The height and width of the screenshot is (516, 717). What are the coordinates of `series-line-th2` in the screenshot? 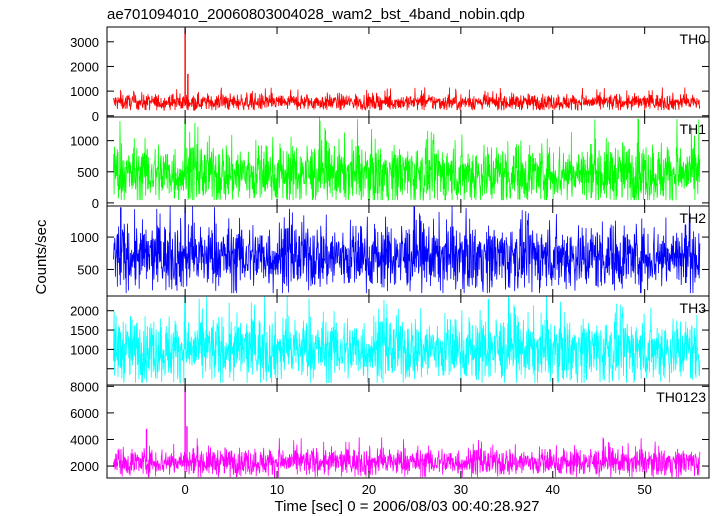 It's located at (407, 249).